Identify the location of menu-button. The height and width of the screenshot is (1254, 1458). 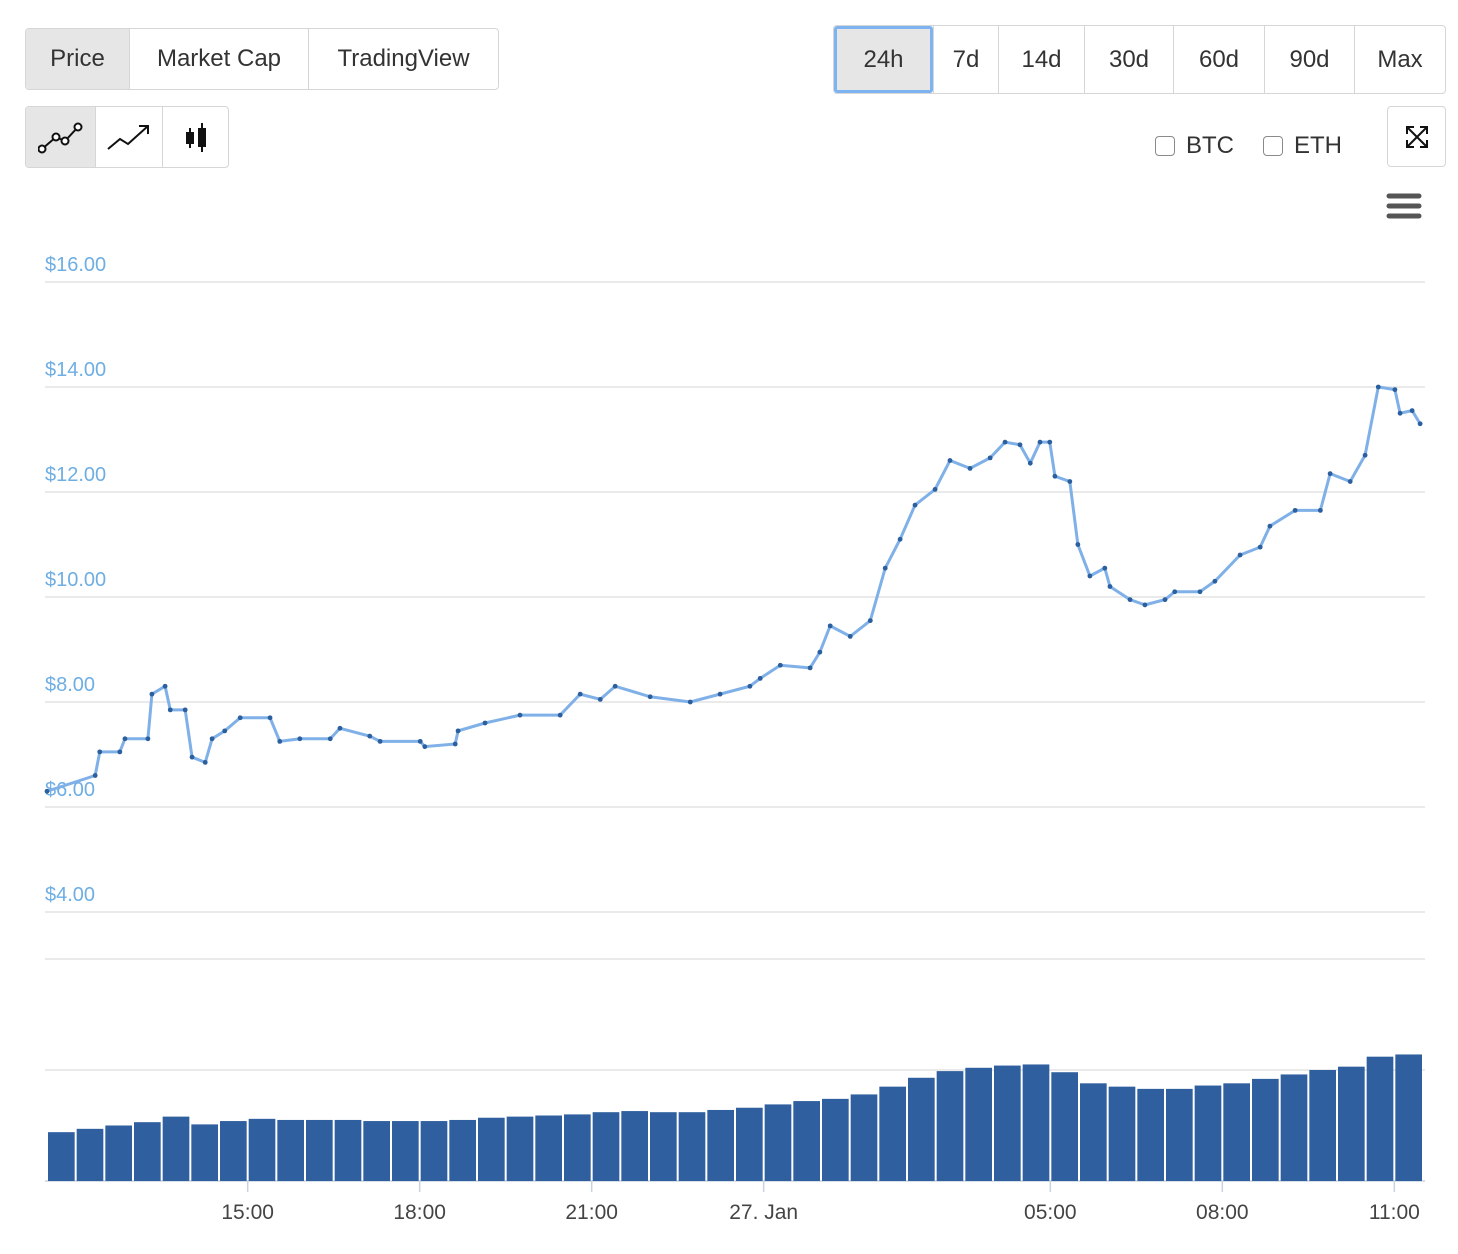
(1404, 206).